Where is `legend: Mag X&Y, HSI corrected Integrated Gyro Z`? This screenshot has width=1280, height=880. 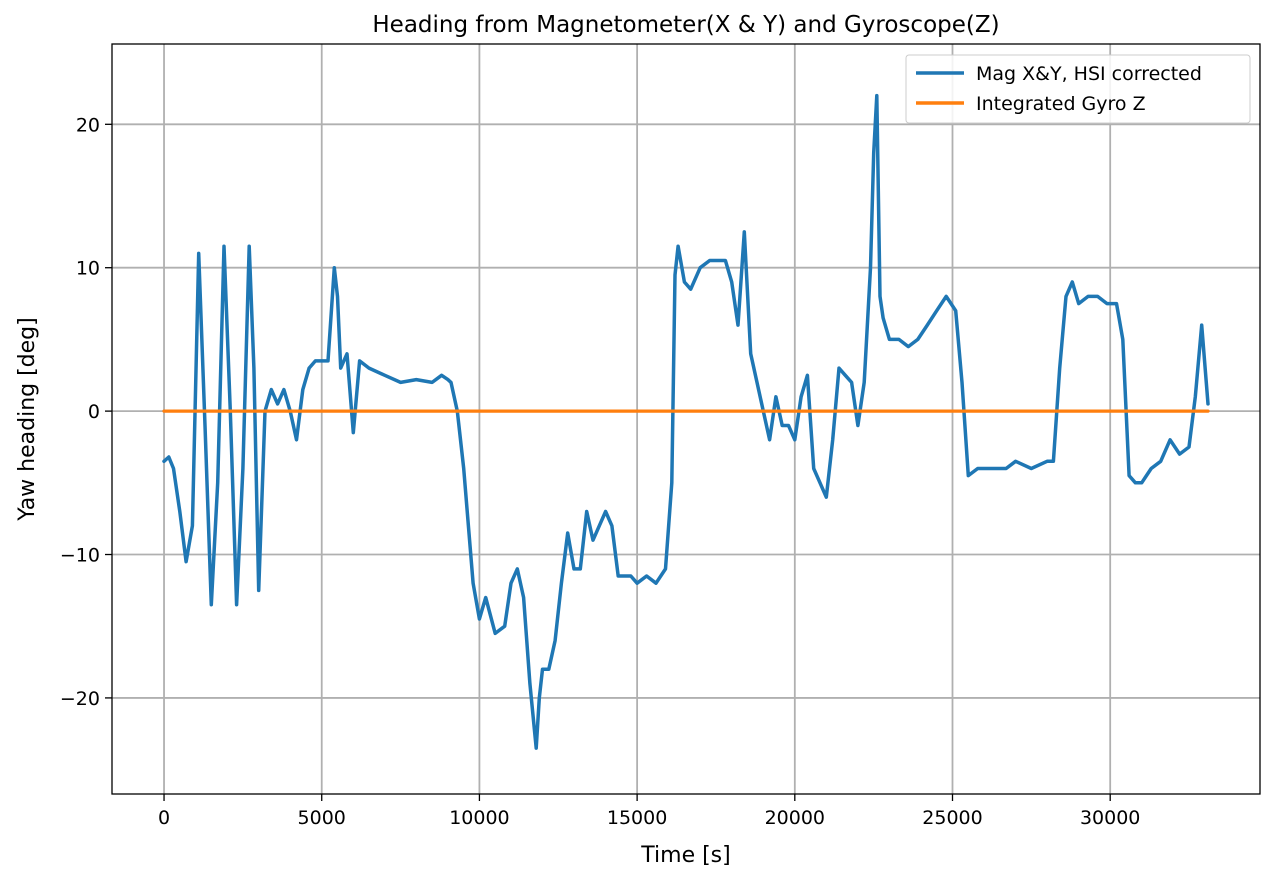 legend: Mag X&Y, HSI corrected Integrated Gyro Z is located at coordinates (1078, 89).